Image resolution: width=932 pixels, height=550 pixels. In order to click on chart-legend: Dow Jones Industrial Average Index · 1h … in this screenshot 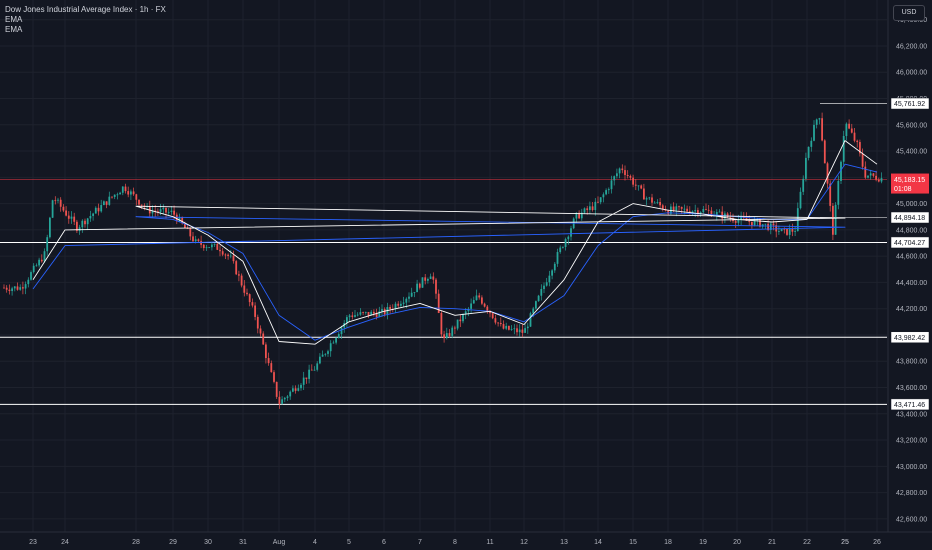, I will do `click(85, 20)`.